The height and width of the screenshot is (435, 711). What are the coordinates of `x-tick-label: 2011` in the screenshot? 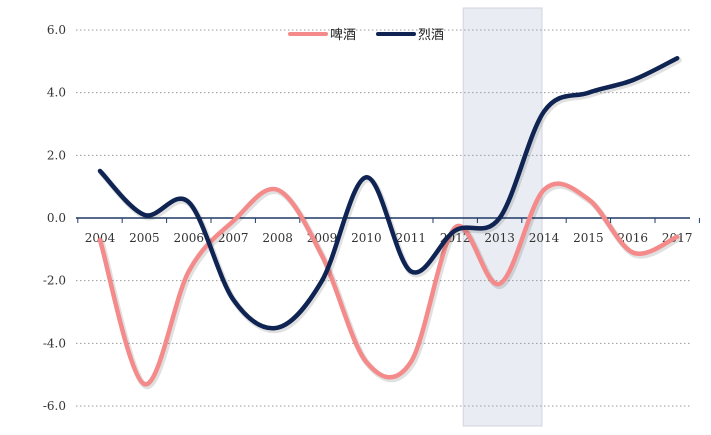 It's located at (411, 238).